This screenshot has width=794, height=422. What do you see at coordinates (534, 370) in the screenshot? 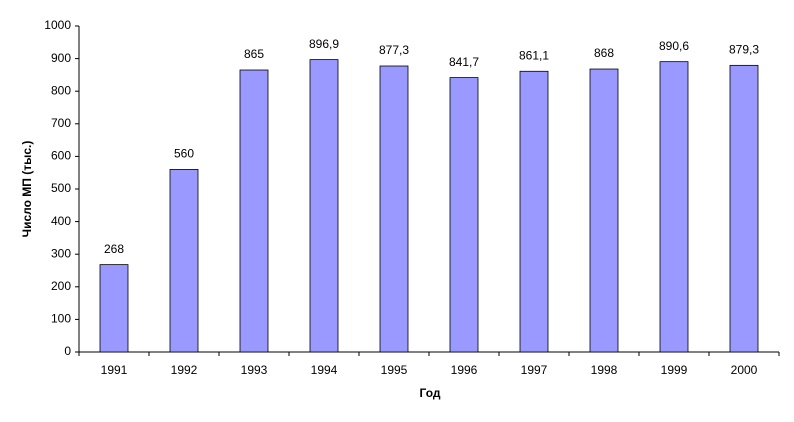
I see `x-tick-label: 1997` at bounding box center [534, 370].